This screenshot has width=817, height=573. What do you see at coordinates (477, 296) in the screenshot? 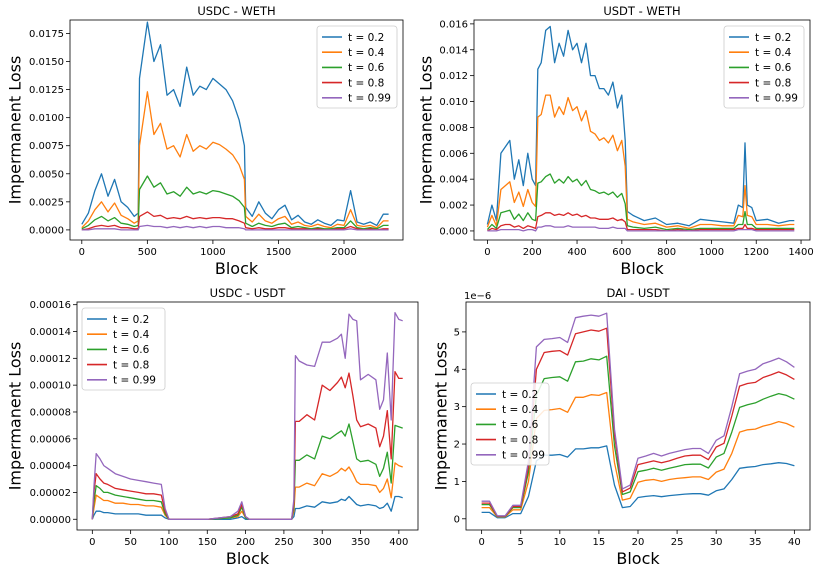
I see `y-offset-text: 1e−6` at bounding box center [477, 296].